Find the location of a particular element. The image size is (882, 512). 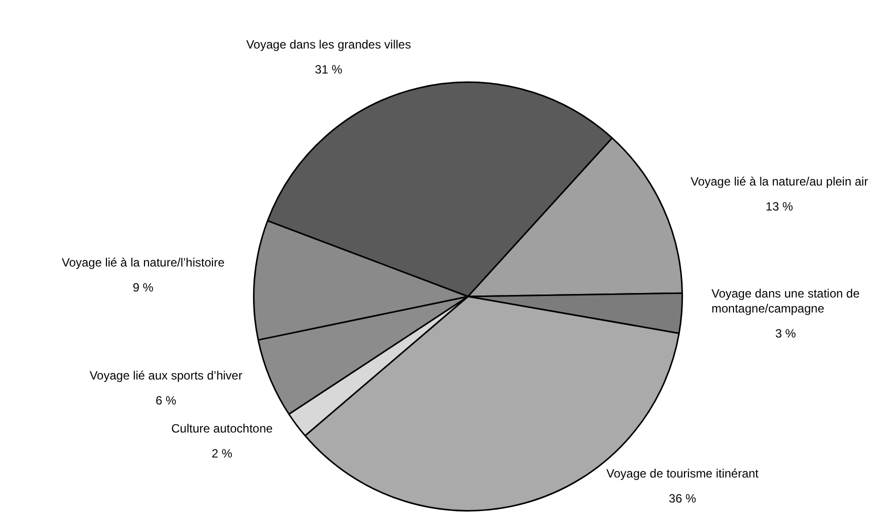

slice-label: Voyage dans les grandes villes is located at coordinates (328, 44).